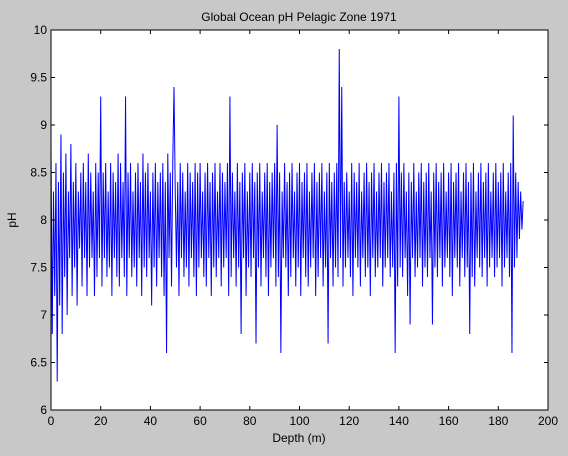 Image resolution: width=568 pixels, height=456 pixels. What do you see at coordinates (250, 421) in the screenshot?
I see `x-tick-label: 80` at bounding box center [250, 421].